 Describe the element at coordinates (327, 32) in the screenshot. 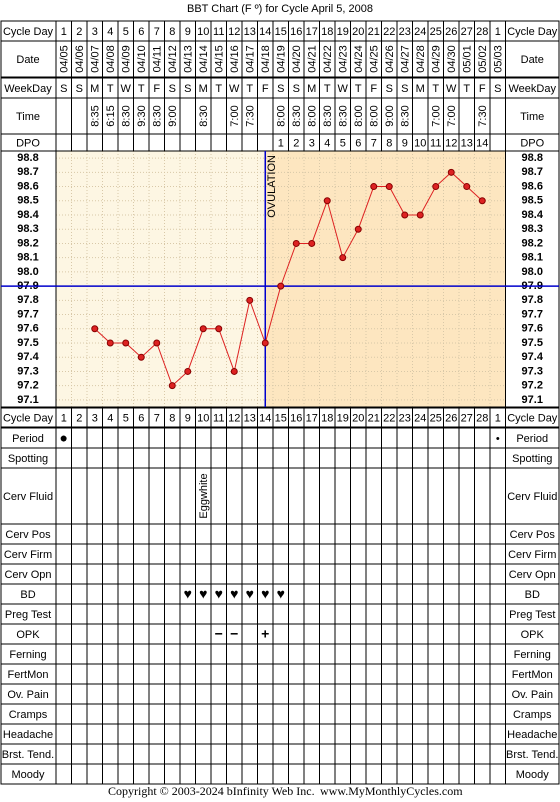

I see `cycle-day: 18` at that location.